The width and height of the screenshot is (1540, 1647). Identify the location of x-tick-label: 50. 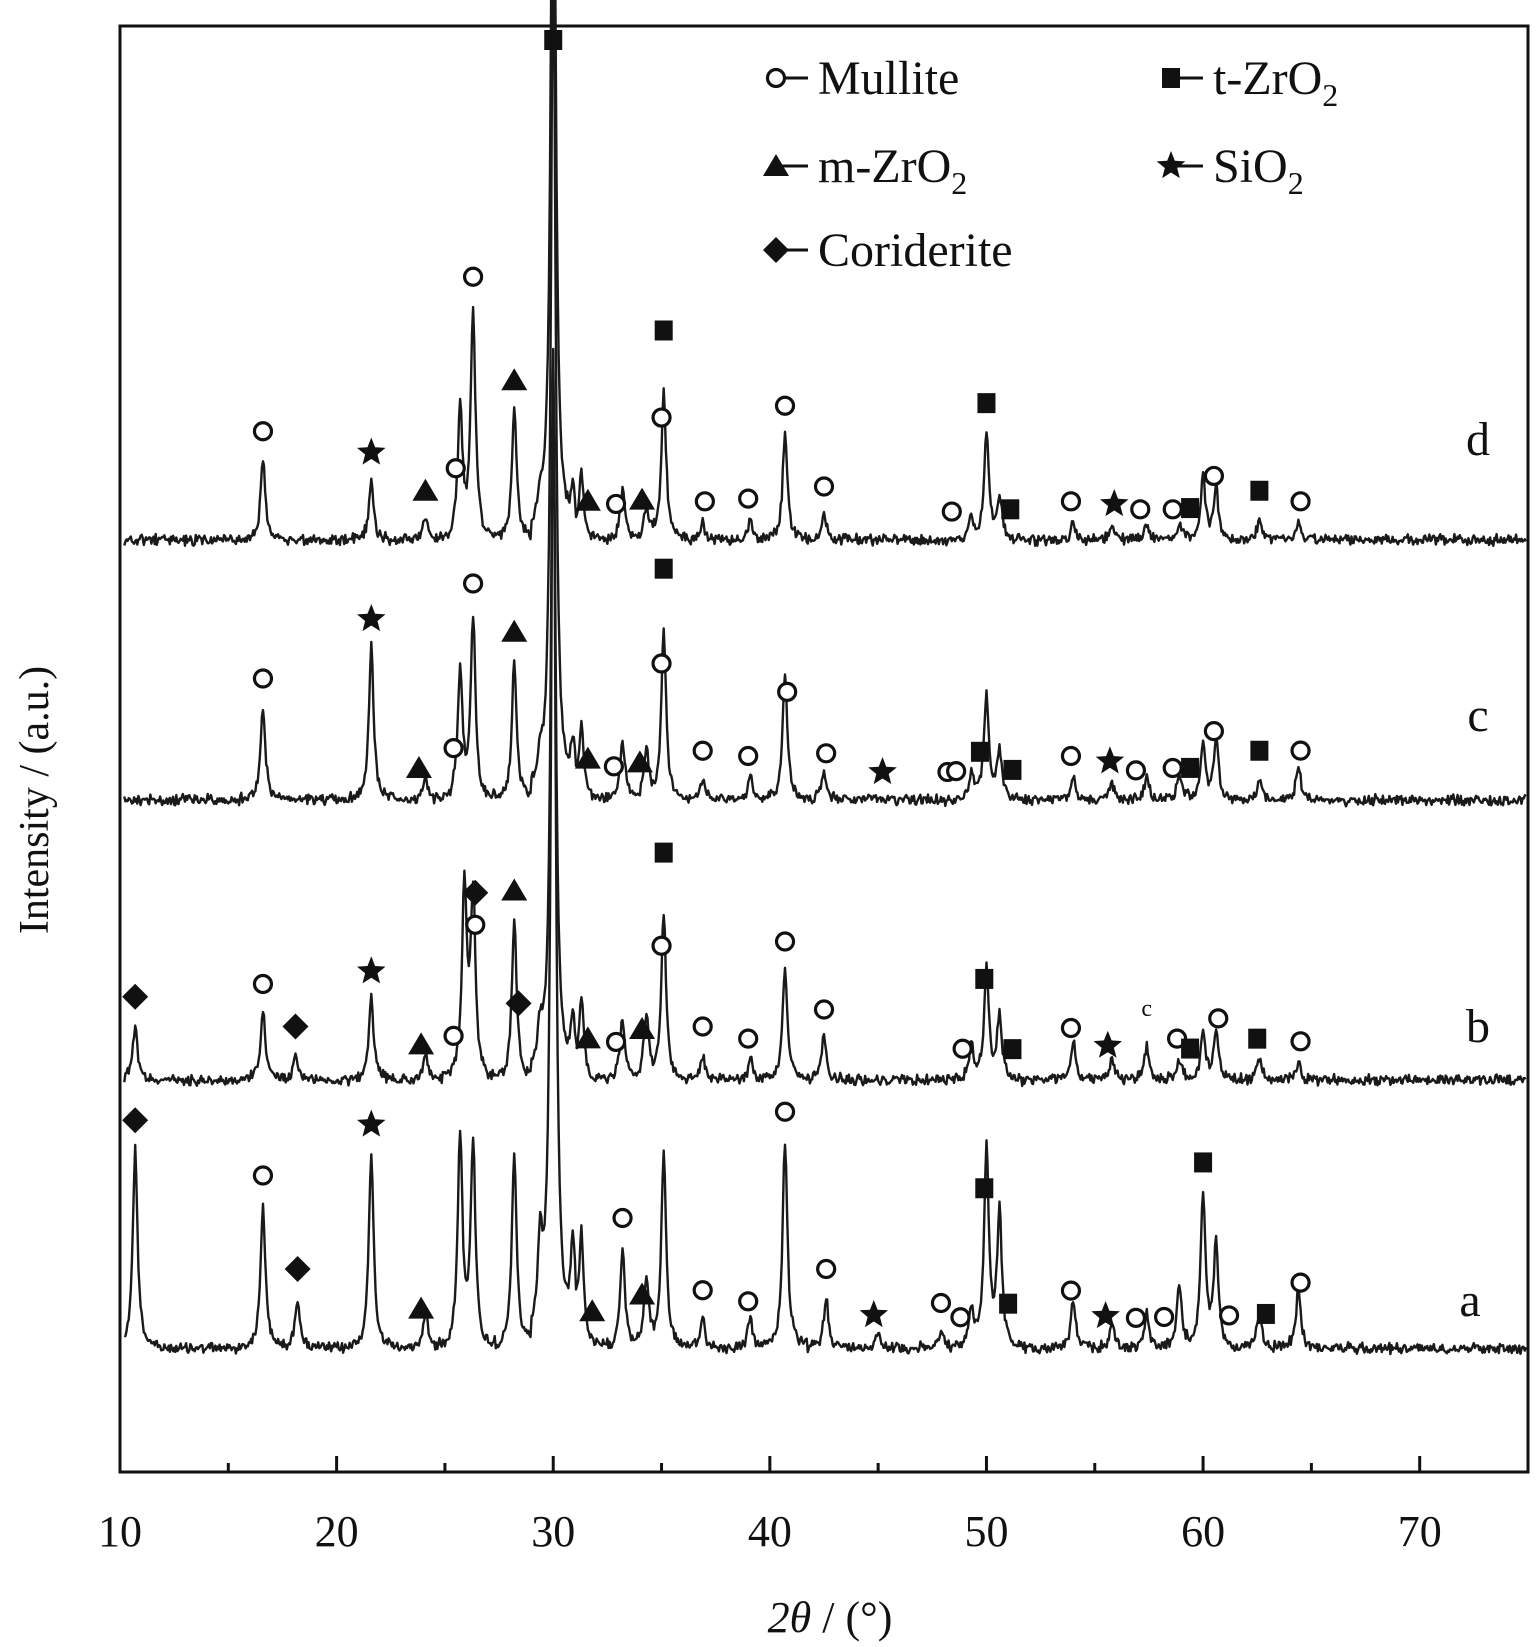
(986, 1531).